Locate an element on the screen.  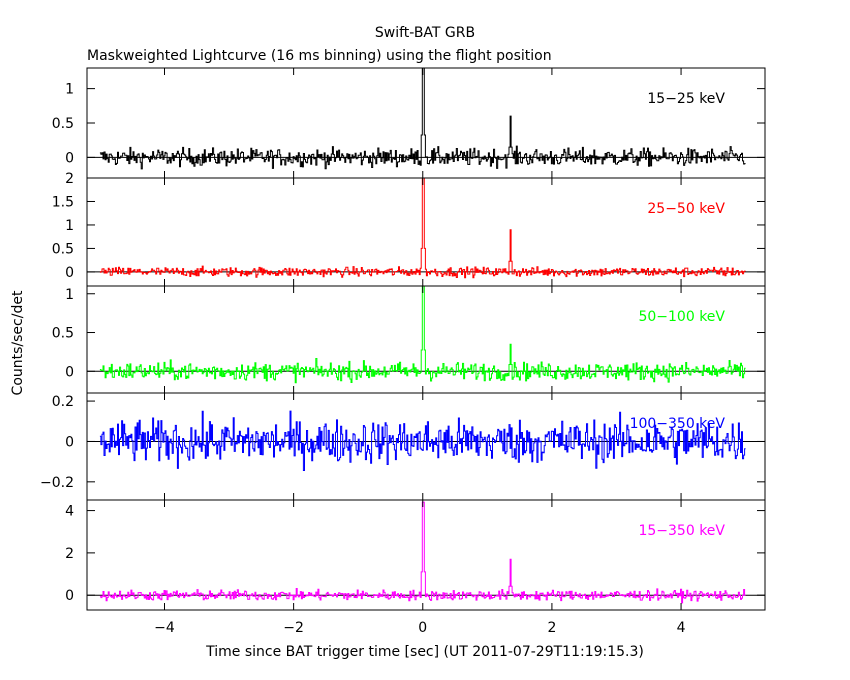
y-tick-label: 4 is located at coordinates (69, 512).